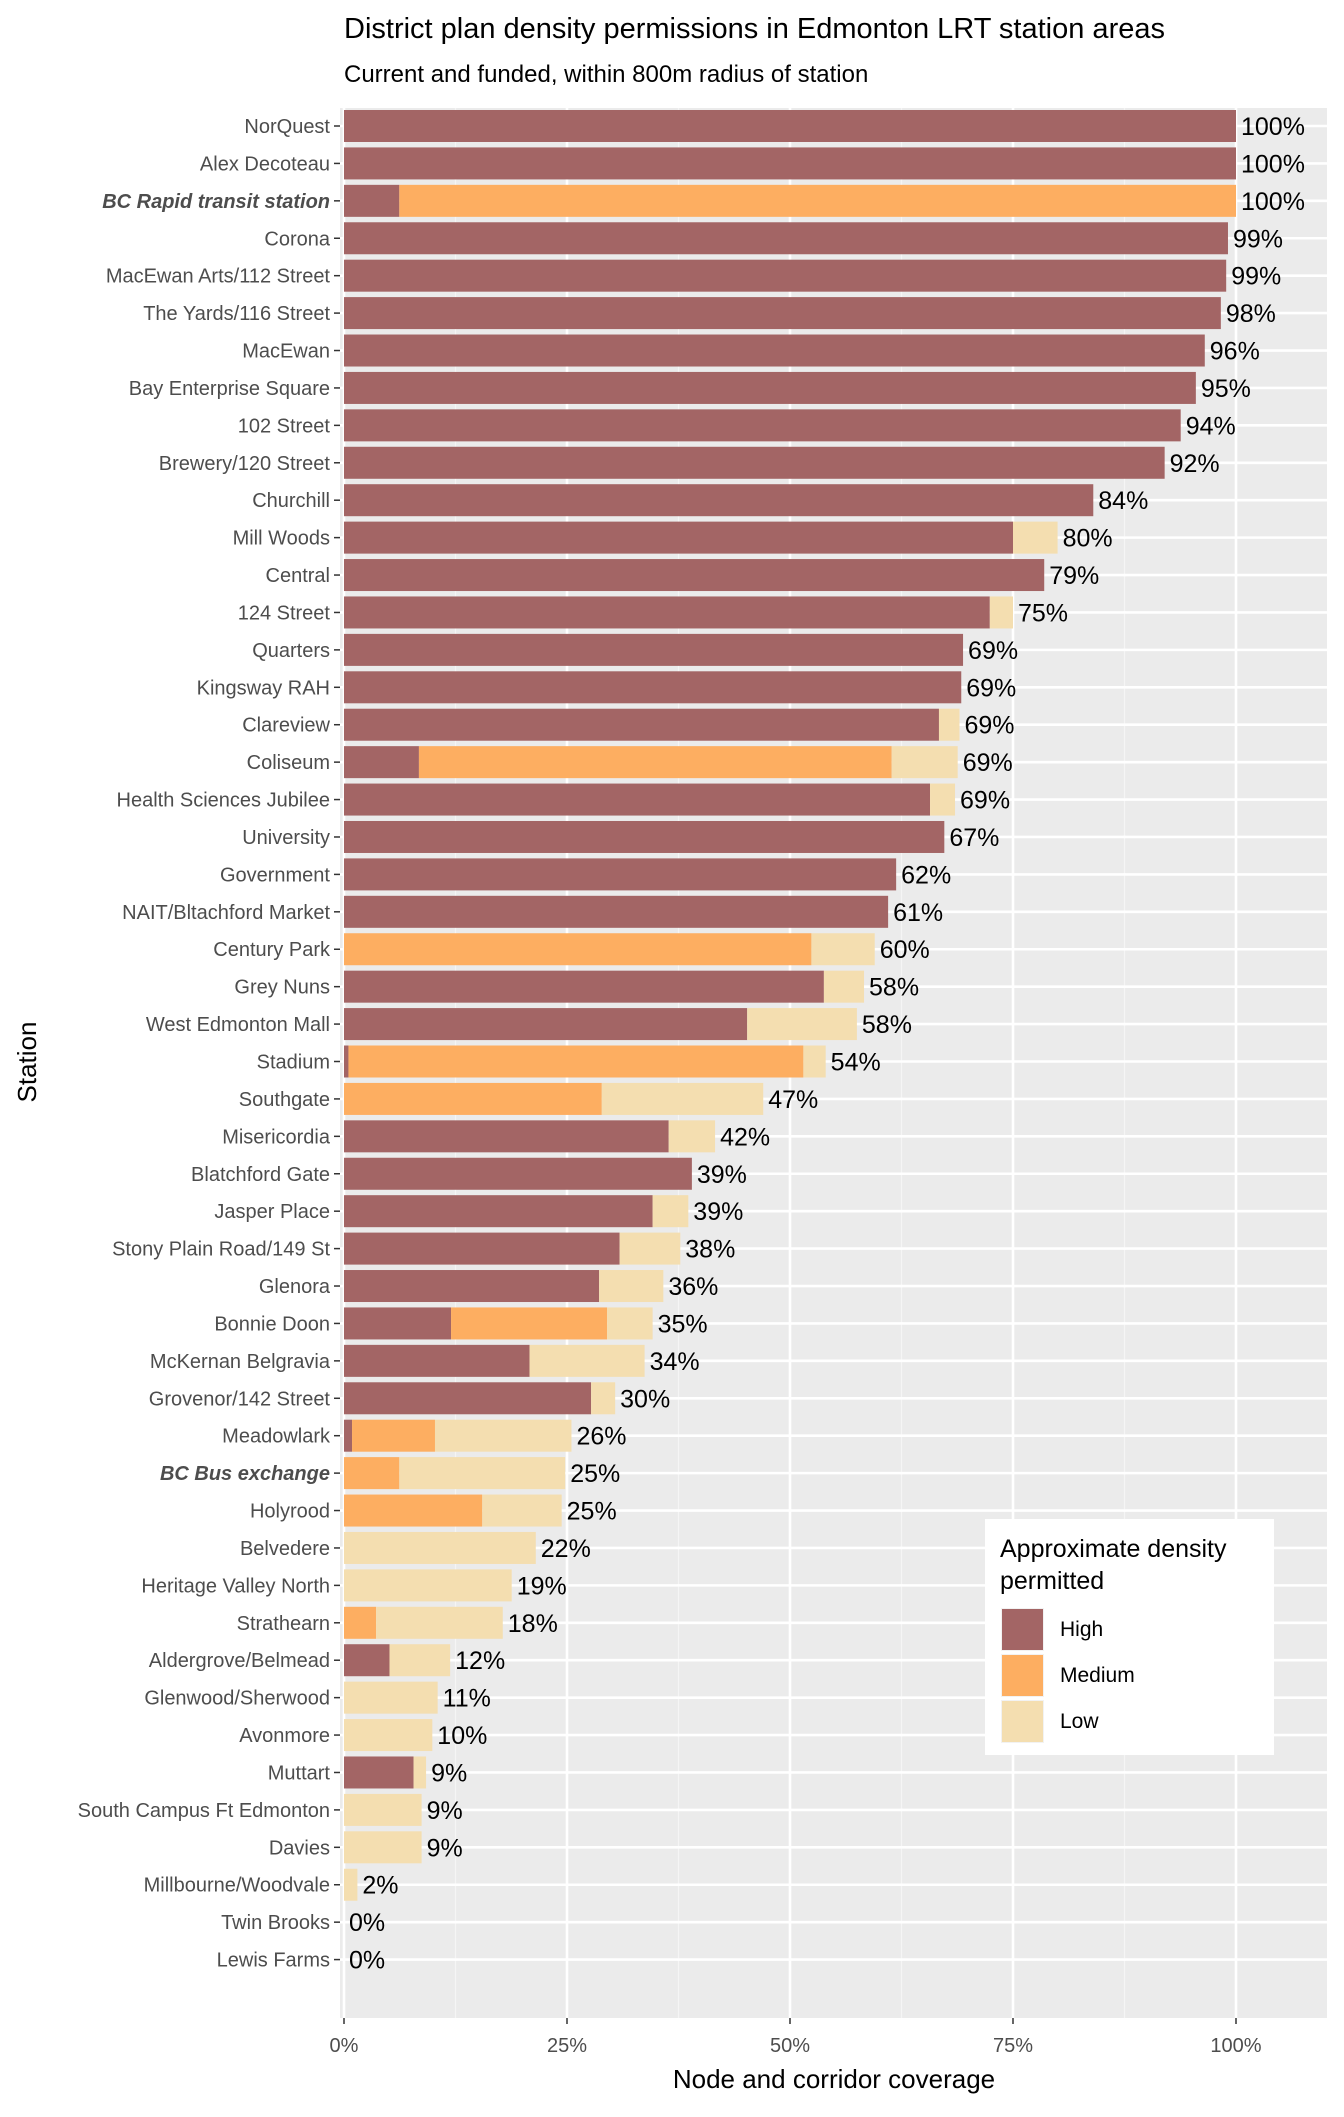 The image size is (1344, 2117). What do you see at coordinates (216, 202) in the screenshot?
I see `station-label: BC Rapid transit station` at bounding box center [216, 202].